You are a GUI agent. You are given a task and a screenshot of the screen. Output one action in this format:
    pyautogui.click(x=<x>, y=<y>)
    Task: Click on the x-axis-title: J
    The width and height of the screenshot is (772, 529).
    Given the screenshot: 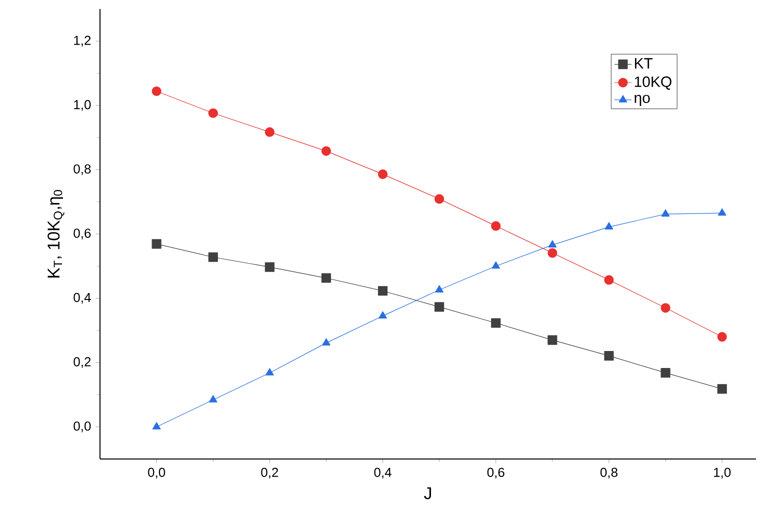 What is the action you would take?
    pyautogui.click(x=427, y=493)
    